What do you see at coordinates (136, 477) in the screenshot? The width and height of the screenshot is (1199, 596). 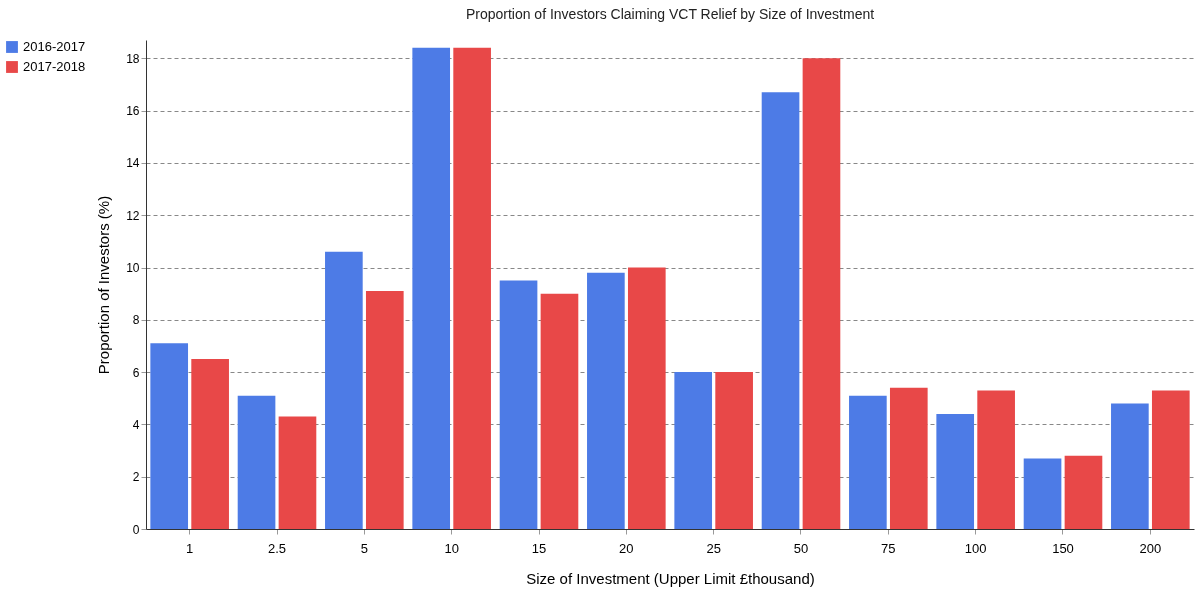 I see `y-tick-label: 2` at bounding box center [136, 477].